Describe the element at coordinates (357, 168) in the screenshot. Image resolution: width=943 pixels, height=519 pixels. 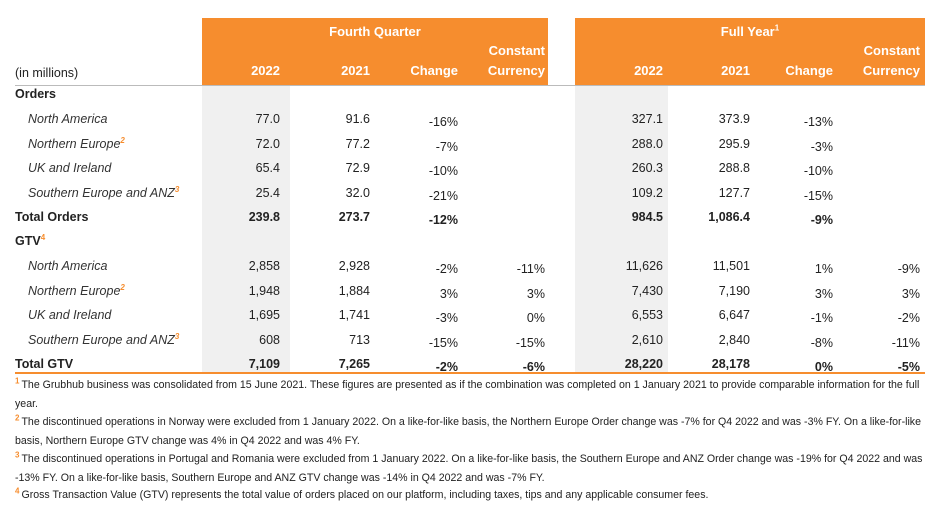
I see `cell-value: 72.9` at that location.